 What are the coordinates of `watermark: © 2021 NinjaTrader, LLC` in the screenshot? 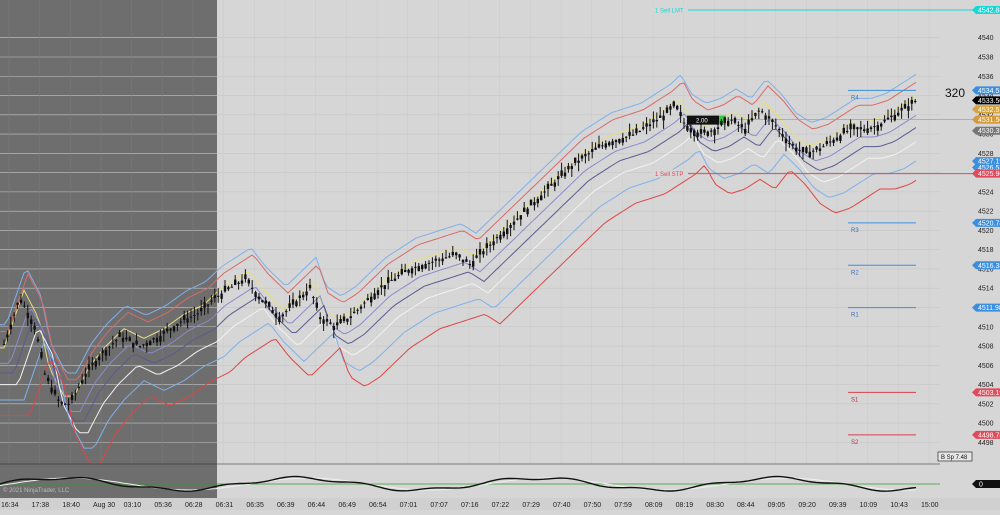 It's located at (36, 490).